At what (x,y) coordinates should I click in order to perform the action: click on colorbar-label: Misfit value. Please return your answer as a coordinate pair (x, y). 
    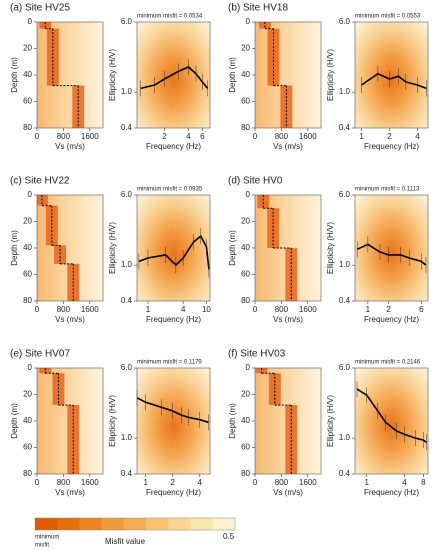
    Looking at the image, I should click on (125, 541).